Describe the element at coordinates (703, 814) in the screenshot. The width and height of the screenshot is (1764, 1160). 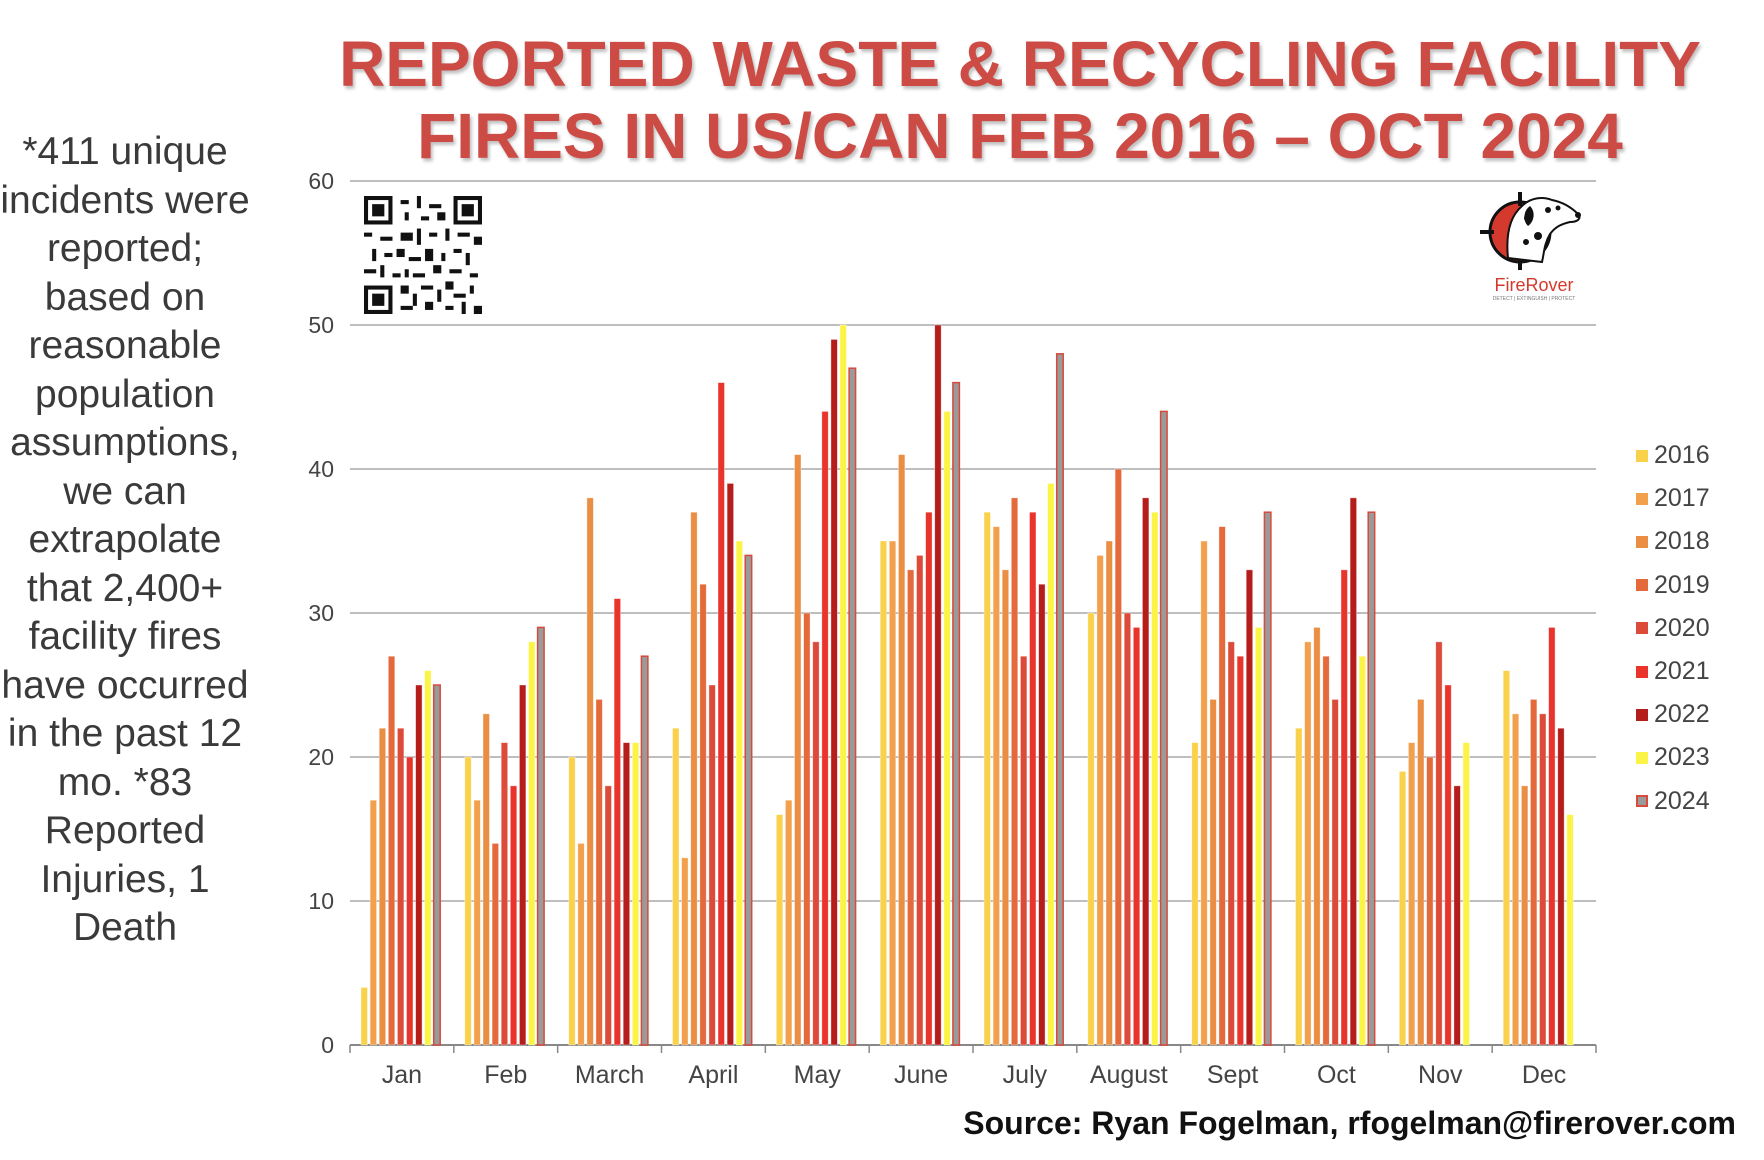
I see `bar-april-2019` at that location.